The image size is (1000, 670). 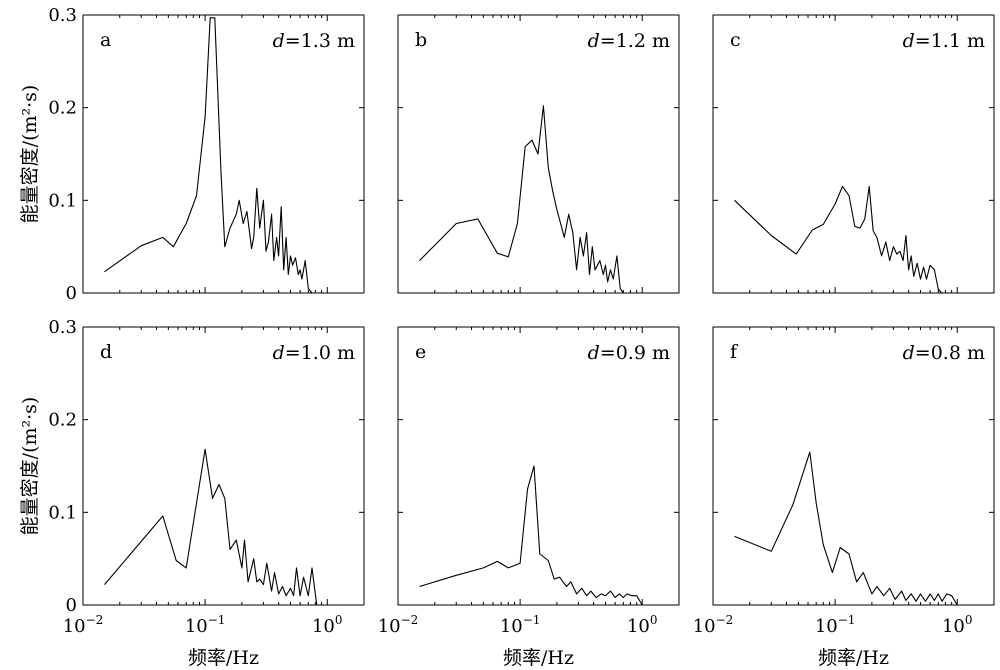 What do you see at coordinates (944, 353) in the screenshot?
I see `depth-label: d=0.8 m` at bounding box center [944, 353].